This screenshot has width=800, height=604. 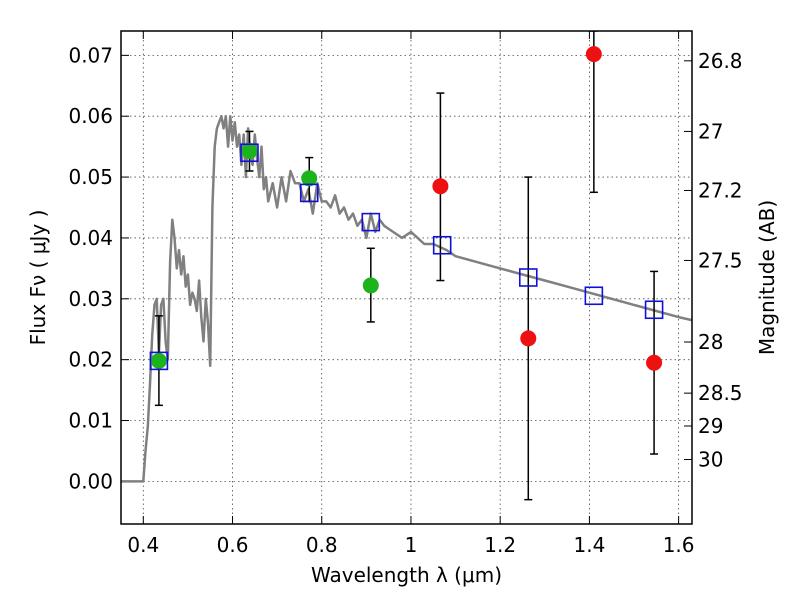 I want to click on y-tick-label: 0.02, so click(x=90, y=360).